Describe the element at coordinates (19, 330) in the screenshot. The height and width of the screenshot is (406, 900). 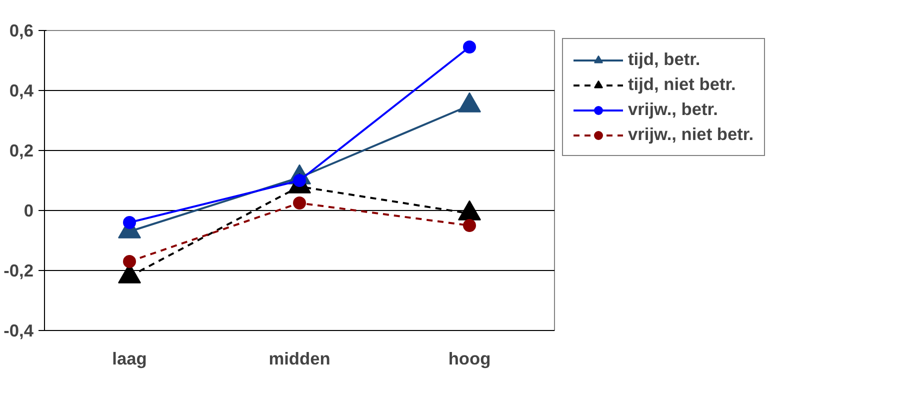
I see `y-tick-label: -0,4` at that location.